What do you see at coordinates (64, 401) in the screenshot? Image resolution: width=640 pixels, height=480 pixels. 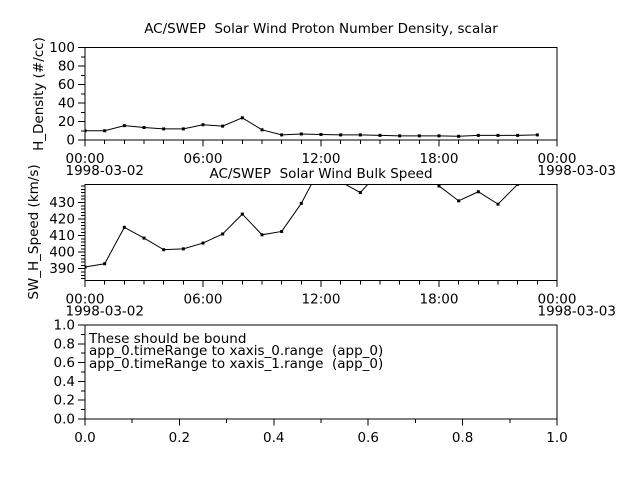 I see `y-tick-label: 0.2` at bounding box center [64, 401].